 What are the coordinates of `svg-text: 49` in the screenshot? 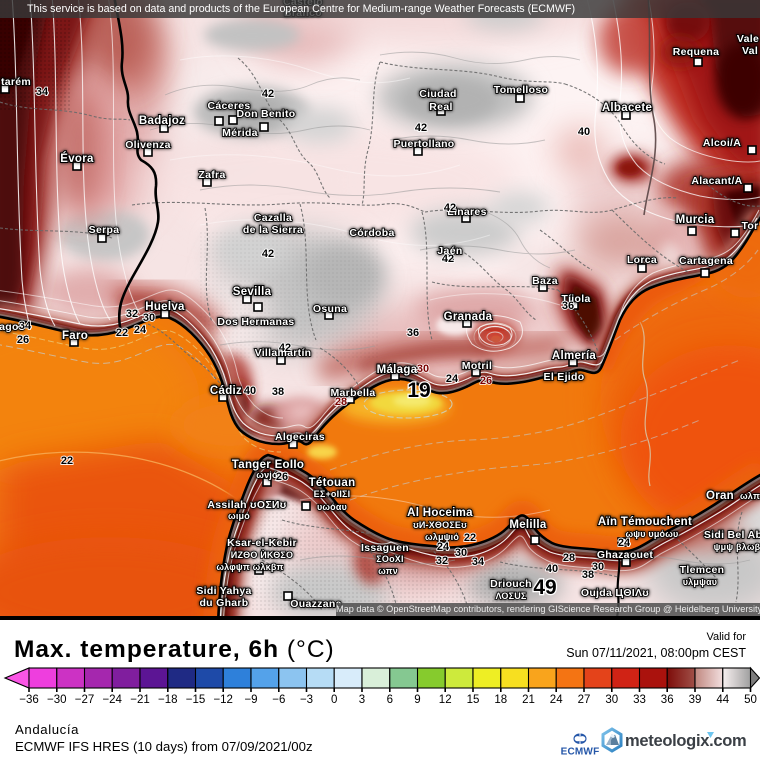 It's located at (544, 587).